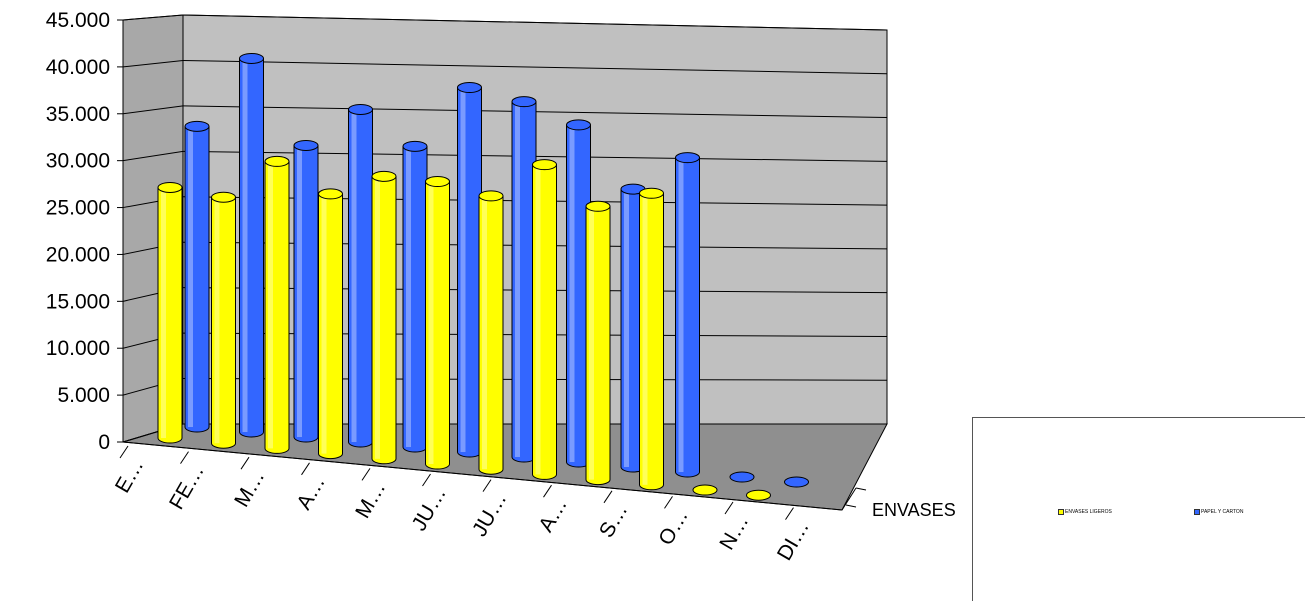  Describe the element at coordinates (78, 301) in the screenshot. I see `y-tick-label: 15.000` at that location.